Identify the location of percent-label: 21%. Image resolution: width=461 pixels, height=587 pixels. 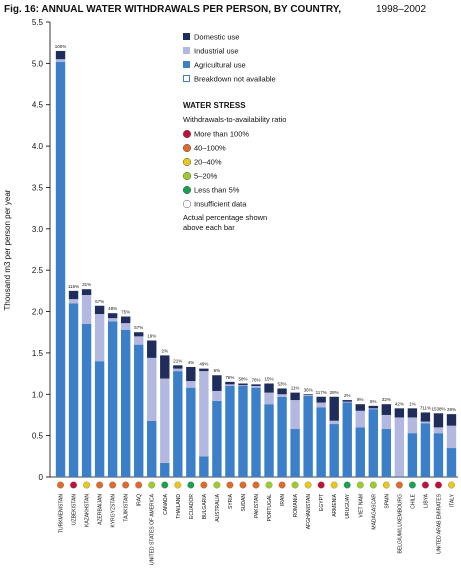
(177, 360).